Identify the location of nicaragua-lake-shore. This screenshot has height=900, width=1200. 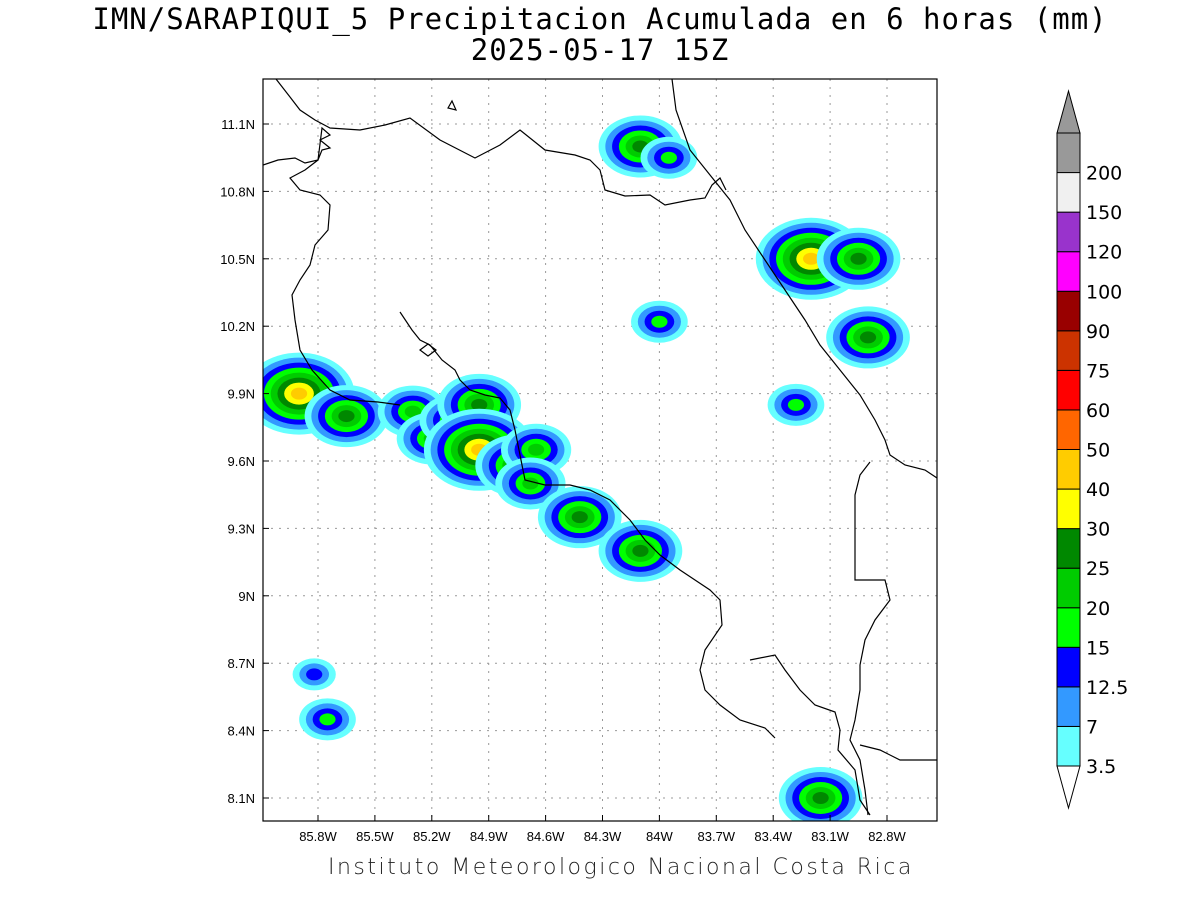
(501, 142).